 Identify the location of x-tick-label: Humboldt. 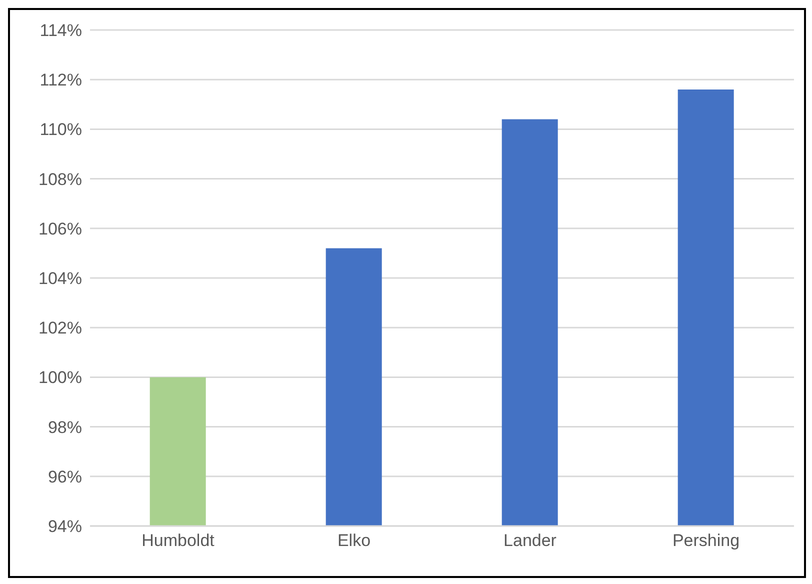
(178, 540).